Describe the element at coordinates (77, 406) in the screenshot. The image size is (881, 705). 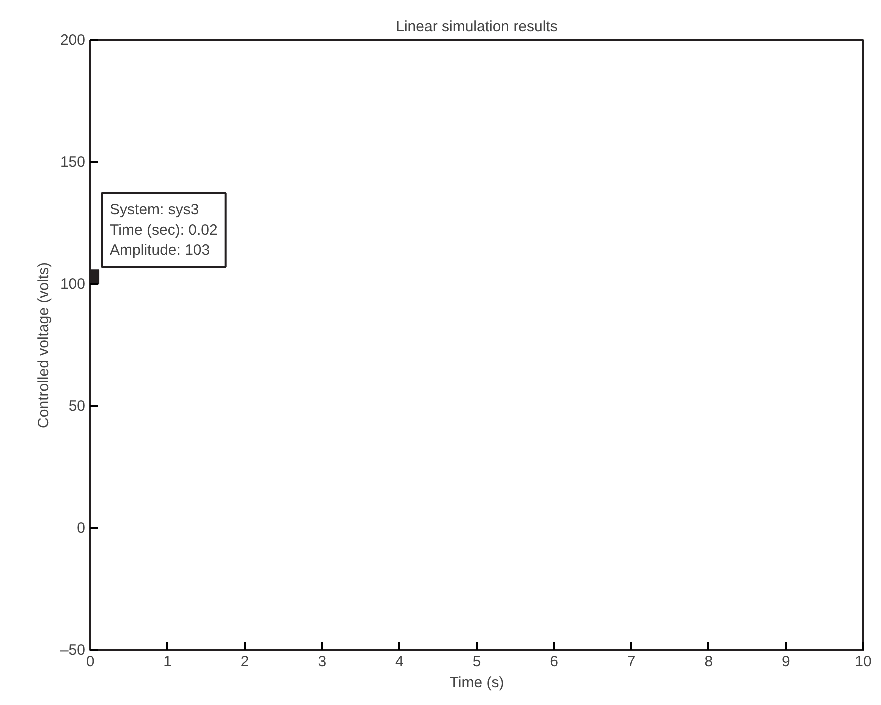
I see `y-tick-label: 50` at that location.